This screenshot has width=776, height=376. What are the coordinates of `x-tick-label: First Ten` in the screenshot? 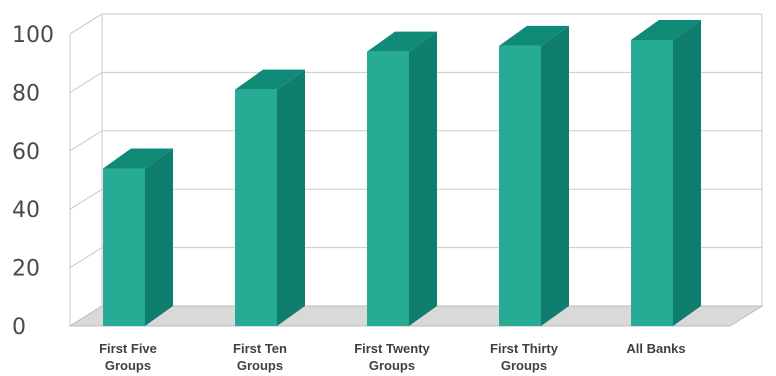 It's located at (260, 348).